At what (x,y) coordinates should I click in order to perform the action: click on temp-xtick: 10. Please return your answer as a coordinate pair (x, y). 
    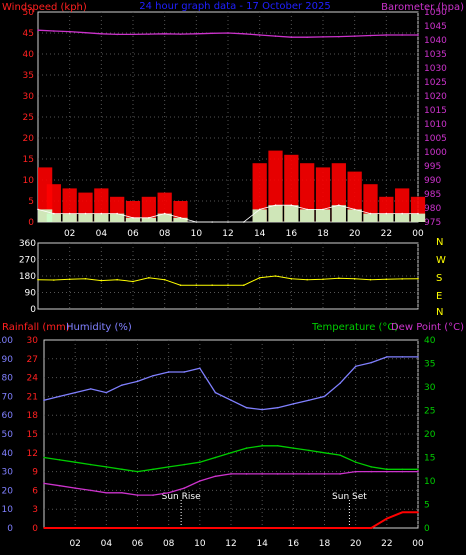
    Looking at the image, I should click on (200, 544).